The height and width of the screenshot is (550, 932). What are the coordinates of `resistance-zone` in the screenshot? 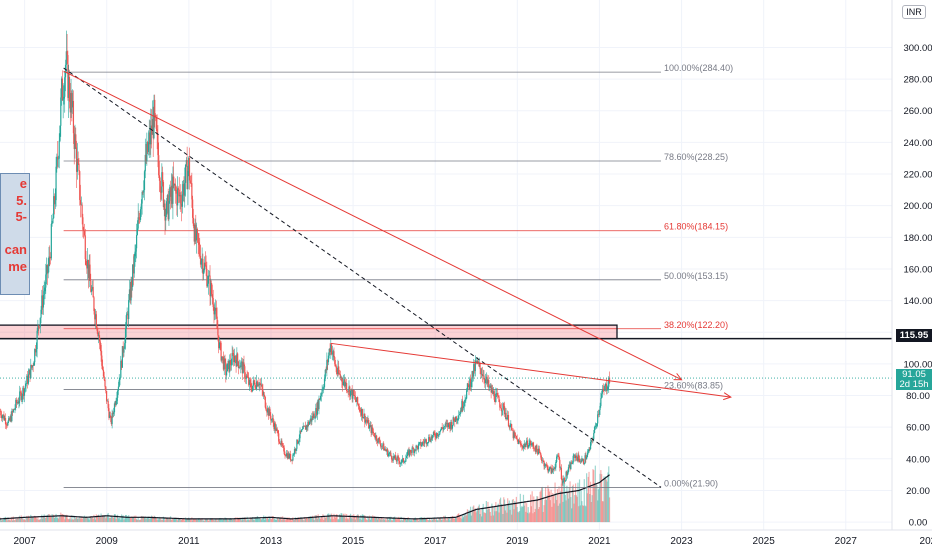 It's located at (309, 332).